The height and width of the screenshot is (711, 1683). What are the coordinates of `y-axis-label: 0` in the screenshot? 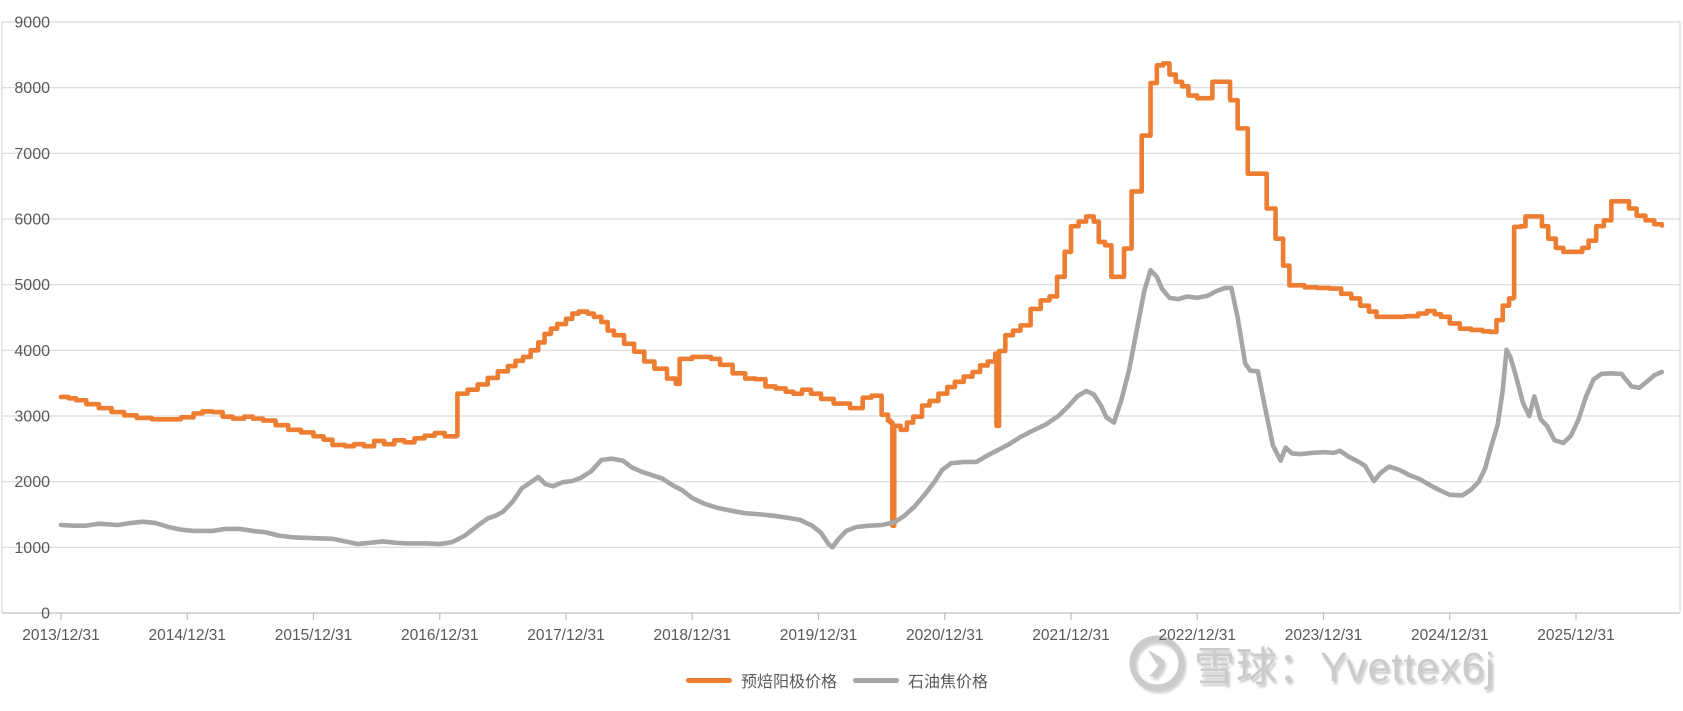 It's located at (45, 614).